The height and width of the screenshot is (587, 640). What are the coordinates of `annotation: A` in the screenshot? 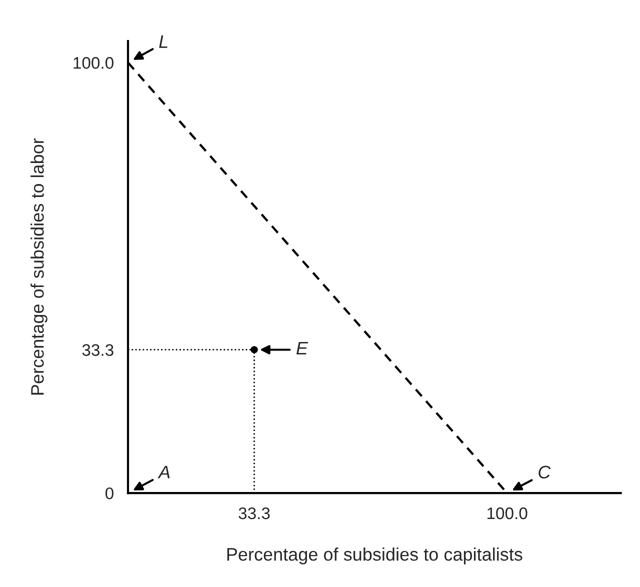 It's located at (164, 472).